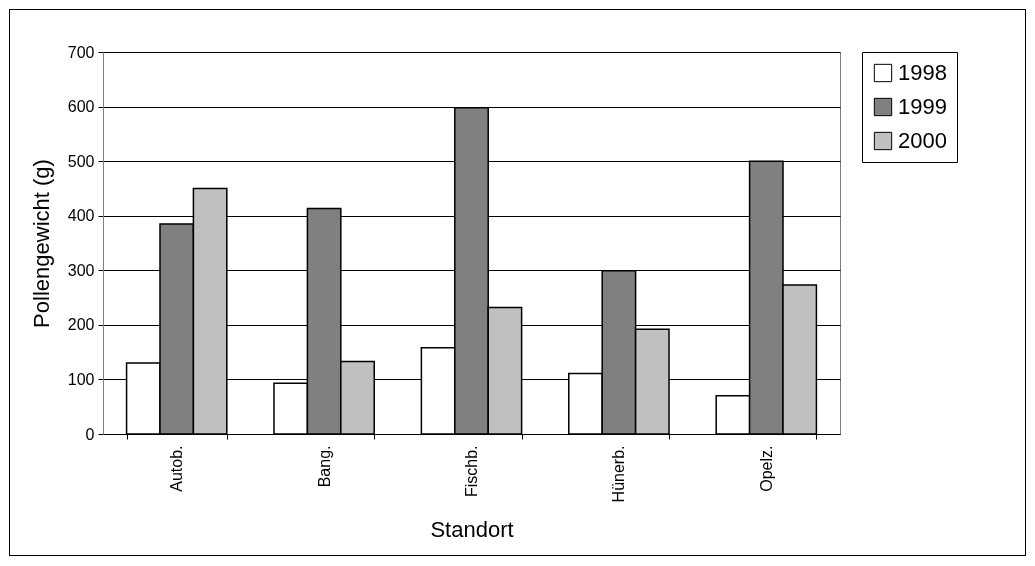 Image resolution: width=1035 pixels, height=566 pixels. What do you see at coordinates (81, 325) in the screenshot?
I see `y-tick-label: 200` at bounding box center [81, 325].